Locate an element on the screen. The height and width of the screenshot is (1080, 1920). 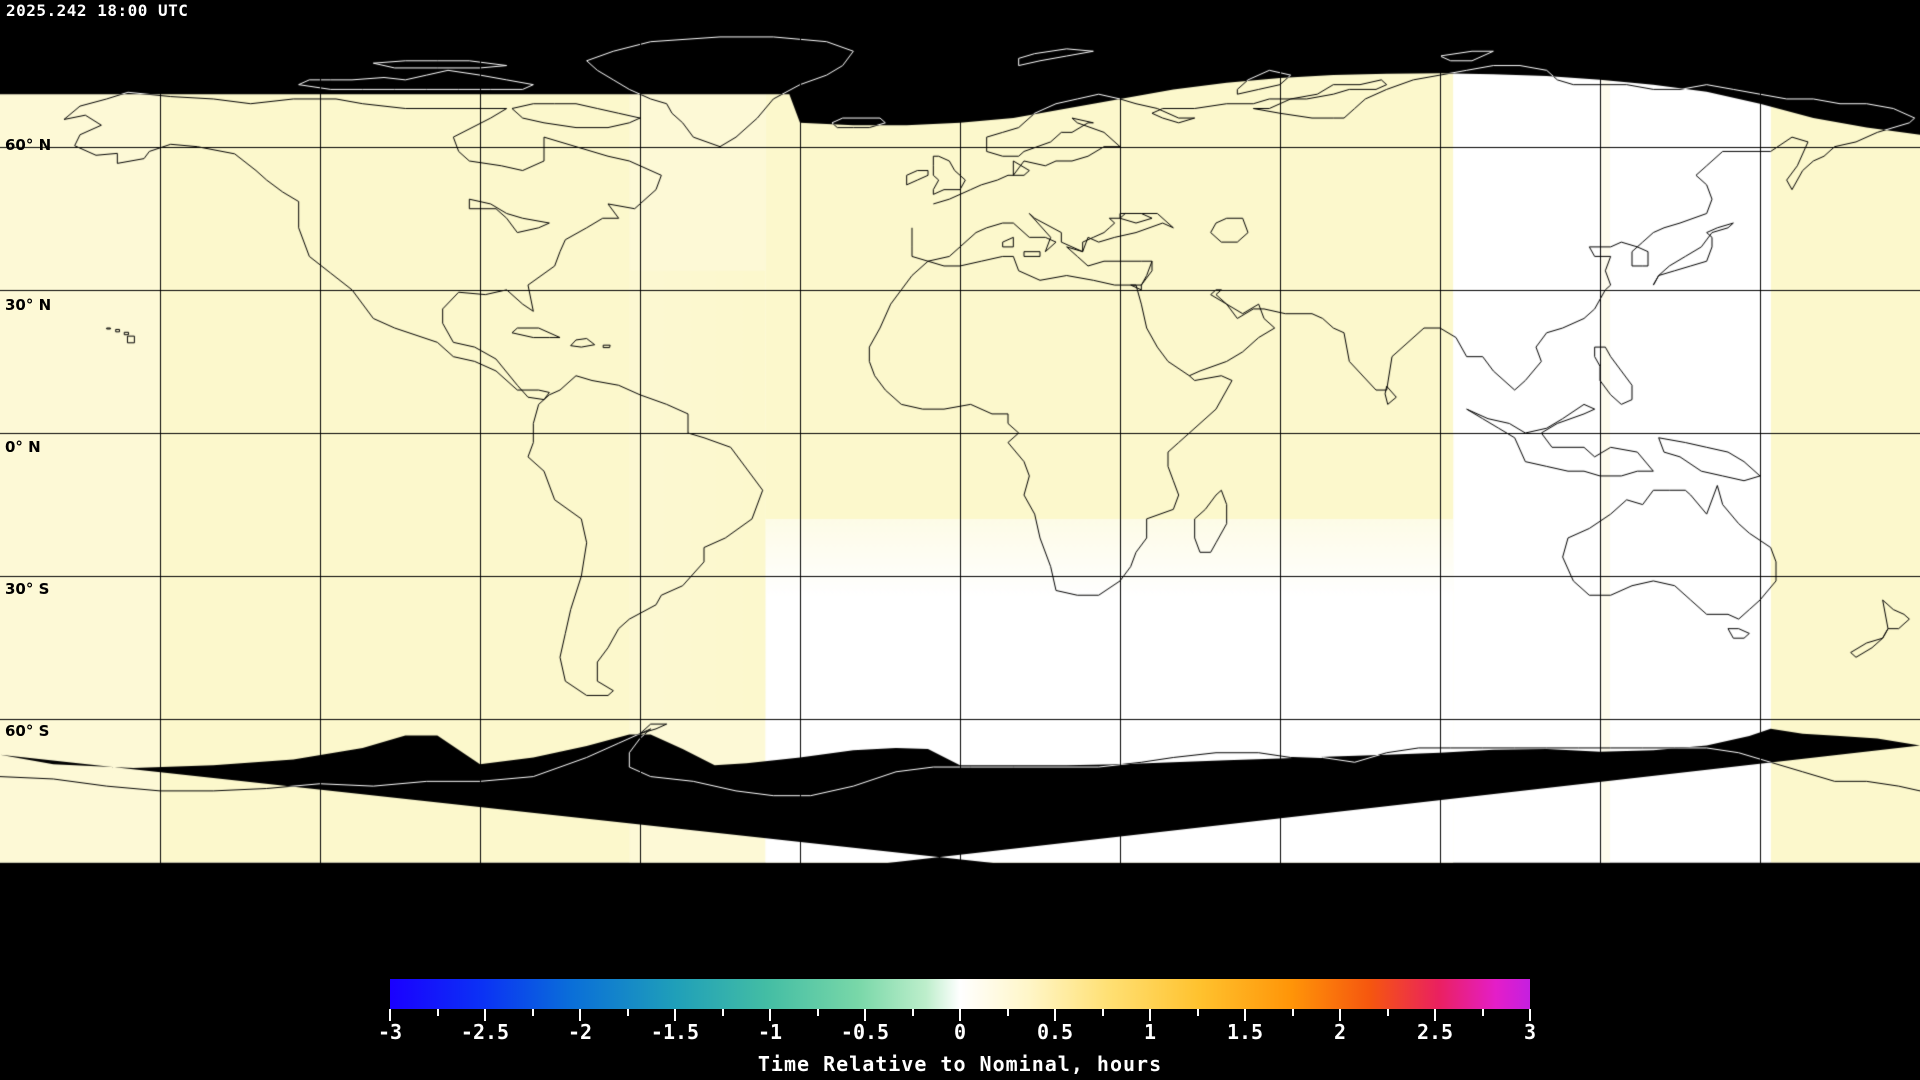
colorbar-tick-label: 0 is located at coordinates (960, 1032).